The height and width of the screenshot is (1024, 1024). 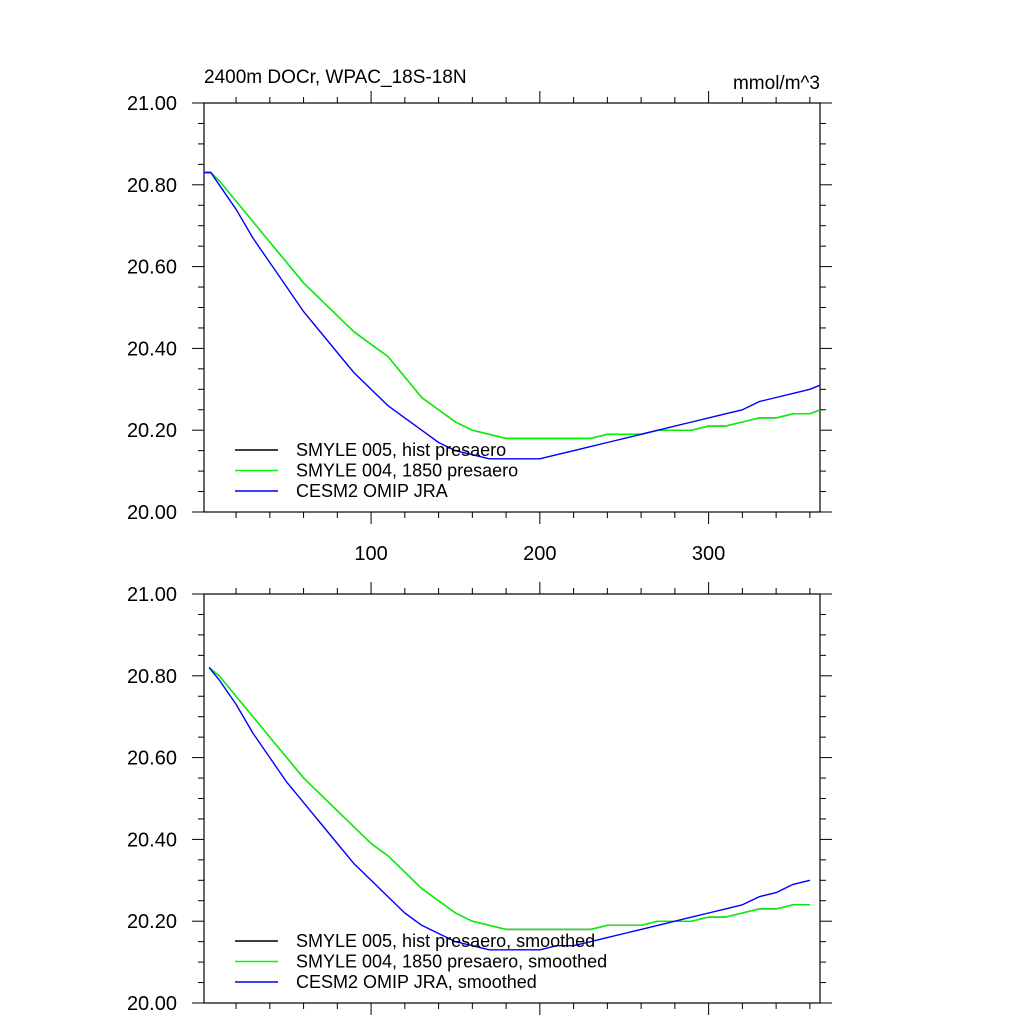 What do you see at coordinates (370, 554) in the screenshot?
I see `x-tick-label: 100` at bounding box center [370, 554].